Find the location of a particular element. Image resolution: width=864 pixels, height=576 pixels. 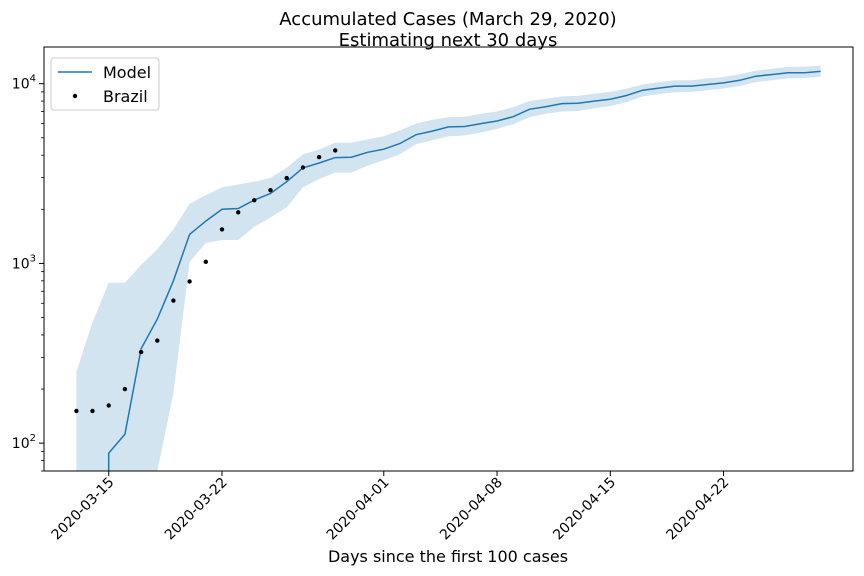

chart-title: Accumulated Cases (March 29, 2020) is located at coordinates (447, 19).